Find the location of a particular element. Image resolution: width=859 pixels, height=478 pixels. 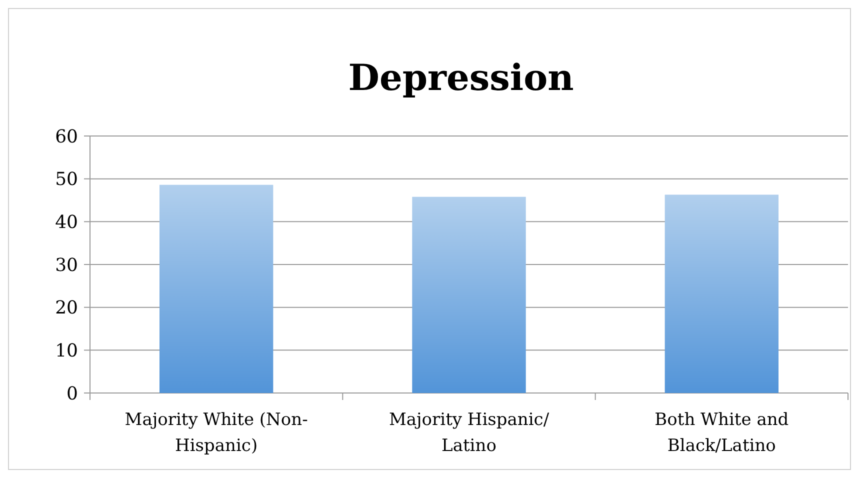

x-tick-label: Both White and Black/Latino is located at coordinates (721, 433).